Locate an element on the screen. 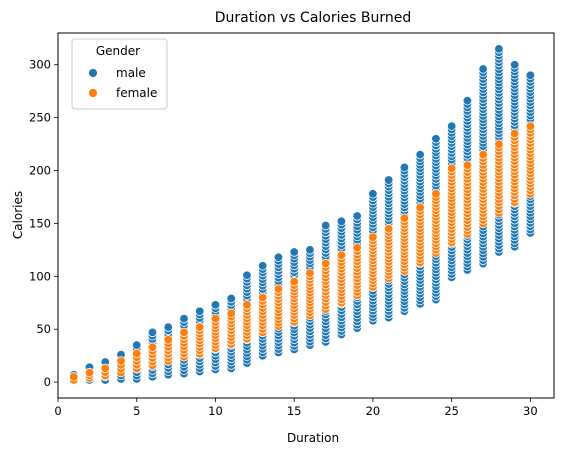  y-tick-label: 150 is located at coordinates (40, 223).